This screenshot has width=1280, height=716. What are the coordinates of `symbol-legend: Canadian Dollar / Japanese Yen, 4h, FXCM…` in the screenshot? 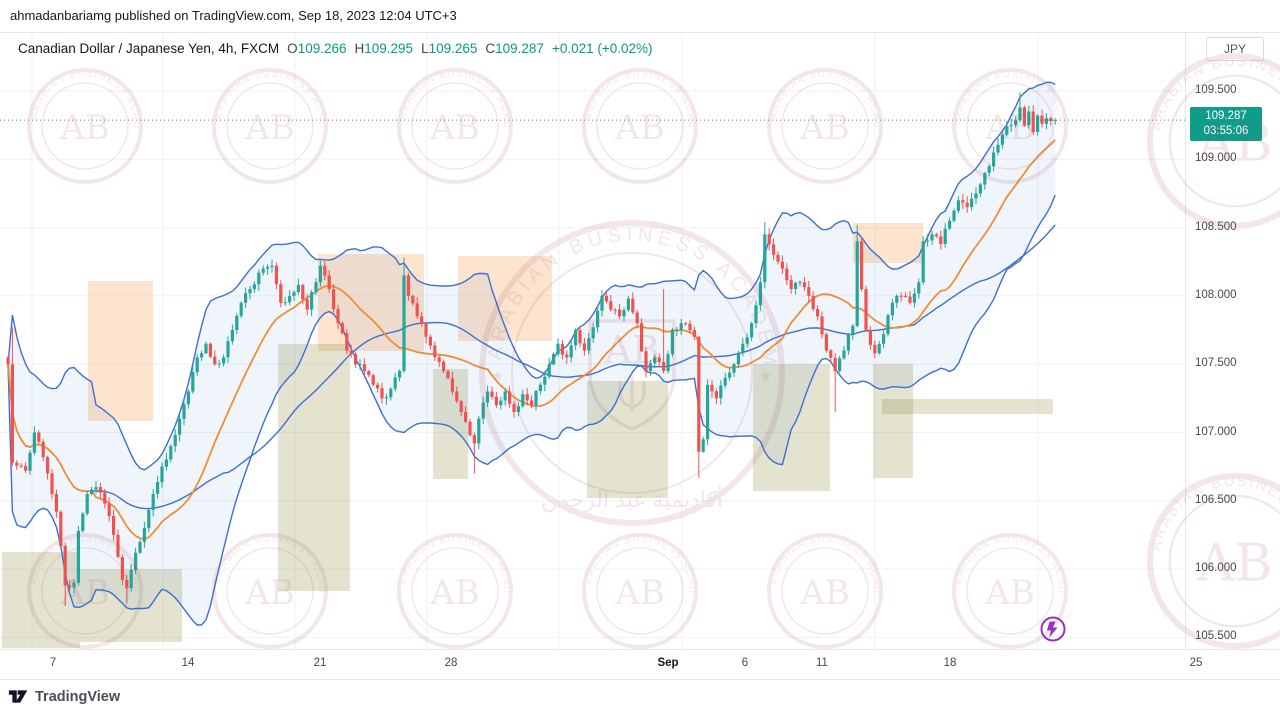 It's located at (335, 48).